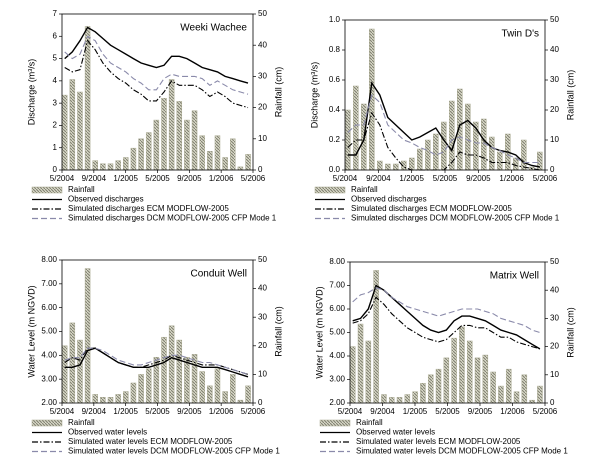  Describe the element at coordinates (389, 199) in the screenshot. I see `legend-label: Observed discharges` at that location.